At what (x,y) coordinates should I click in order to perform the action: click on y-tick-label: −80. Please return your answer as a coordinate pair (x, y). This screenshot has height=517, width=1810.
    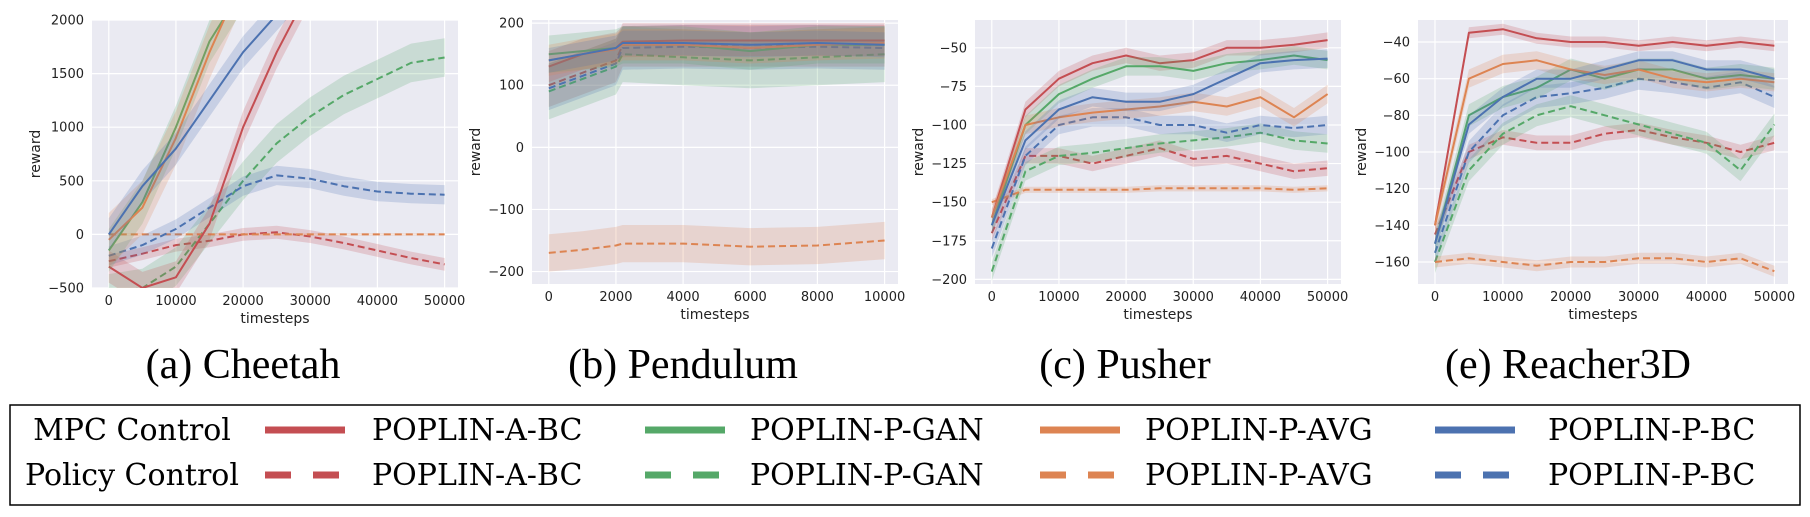
    Looking at the image, I should click on (1396, 116).